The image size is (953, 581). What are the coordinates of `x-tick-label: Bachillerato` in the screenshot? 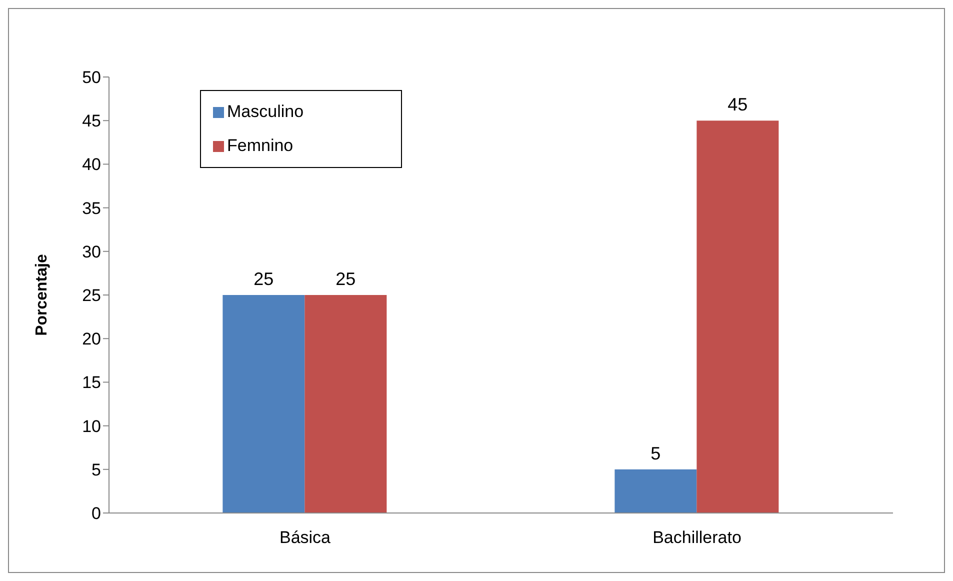 It's located at (697, 538).